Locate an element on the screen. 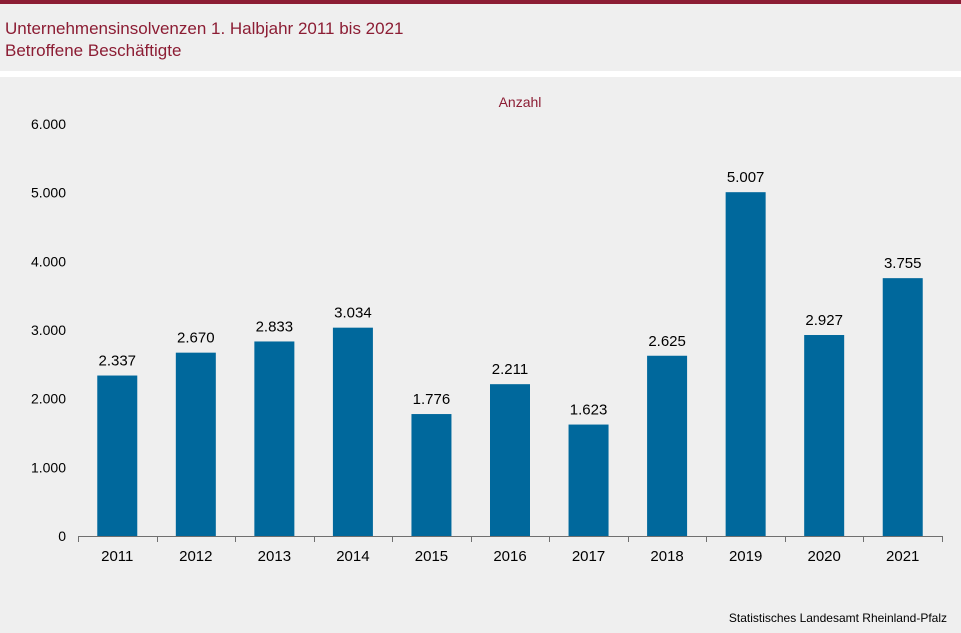  value-label: 1.776 is located at coordinates (432, 399).